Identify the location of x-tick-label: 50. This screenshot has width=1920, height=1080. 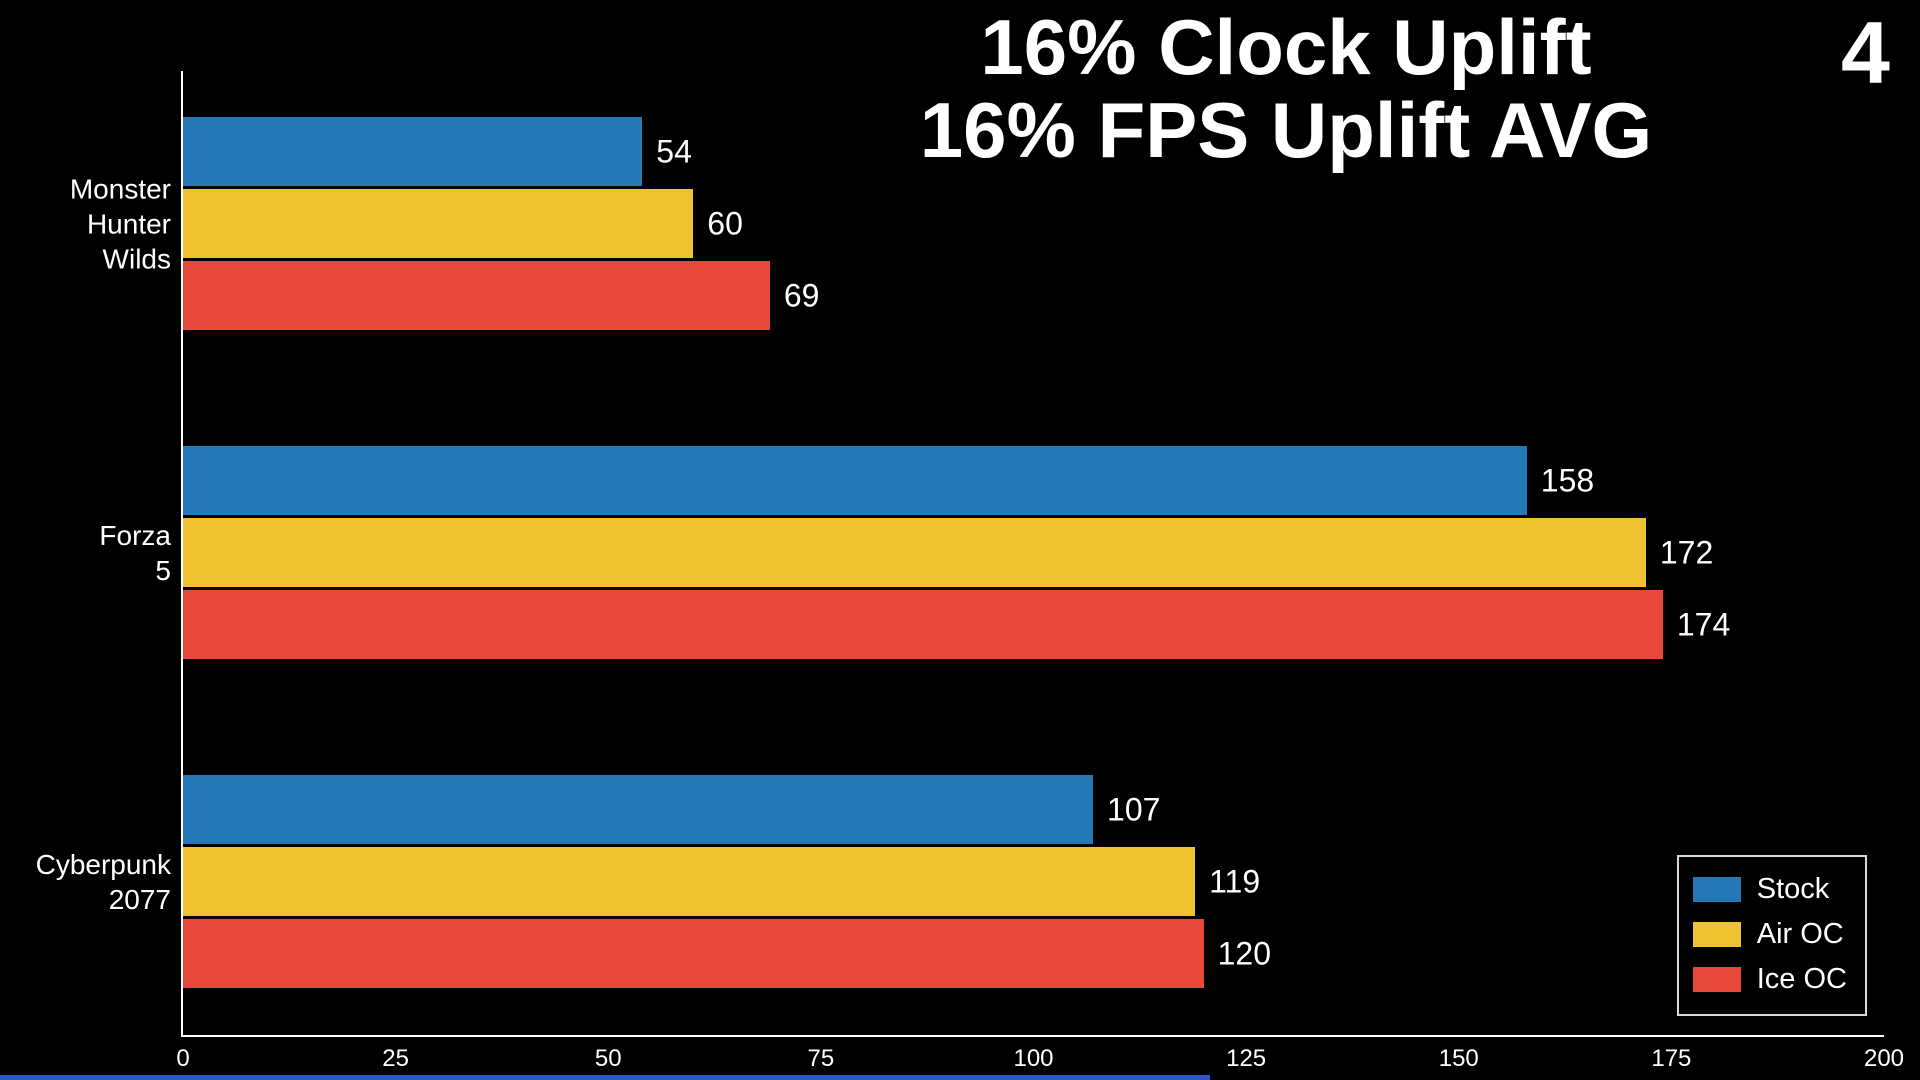
(608, 1058).